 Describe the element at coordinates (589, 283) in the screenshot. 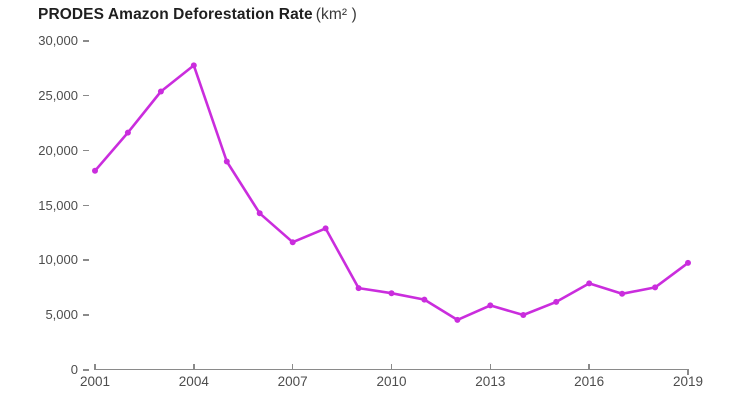

I see `data-point-2016` at that location.